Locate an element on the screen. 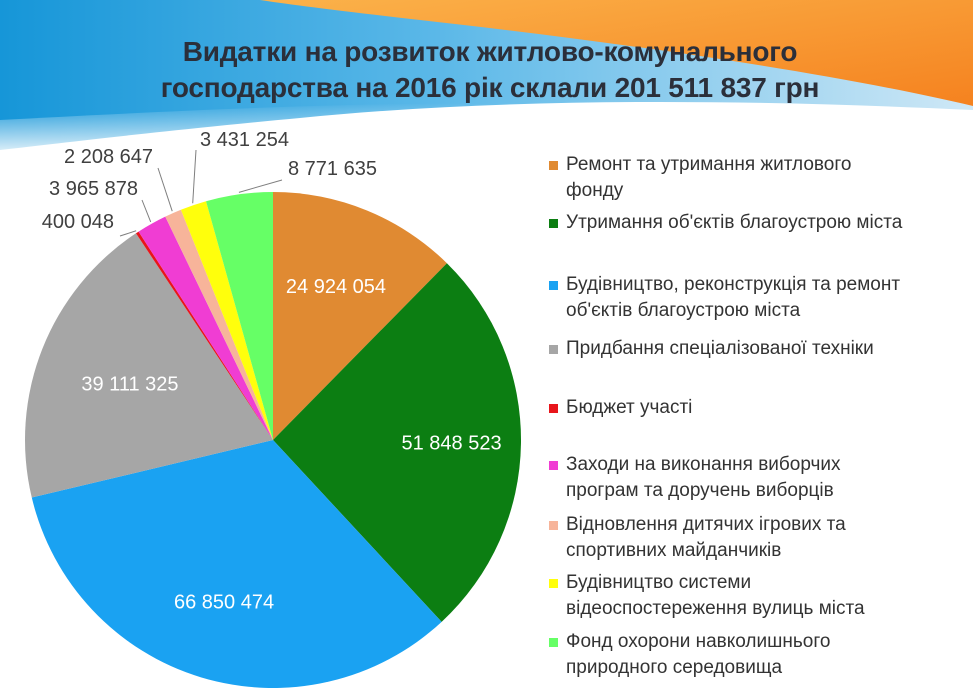 This screenshot has width=973, height=690. legend-label: Ремонт та утримання житлового фонду is located at coordinates (768, 178).